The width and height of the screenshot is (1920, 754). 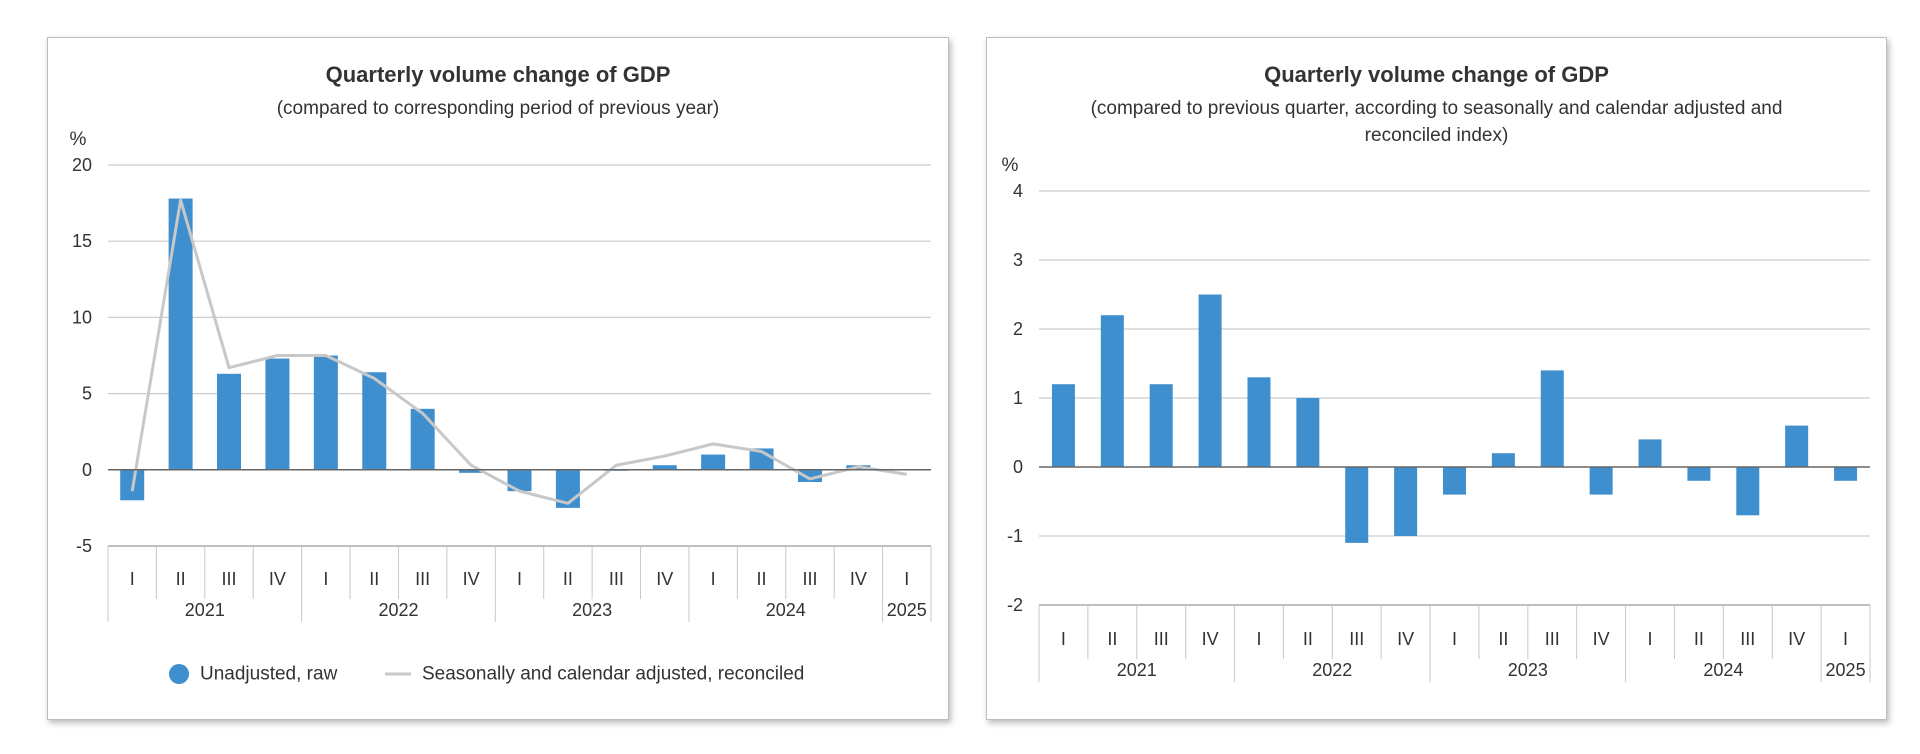 What do you see at coordinates (1437, 135) in the screenshot?
I see `chart-subtitle: reconciled index)` at bounding box center [1437, 135].